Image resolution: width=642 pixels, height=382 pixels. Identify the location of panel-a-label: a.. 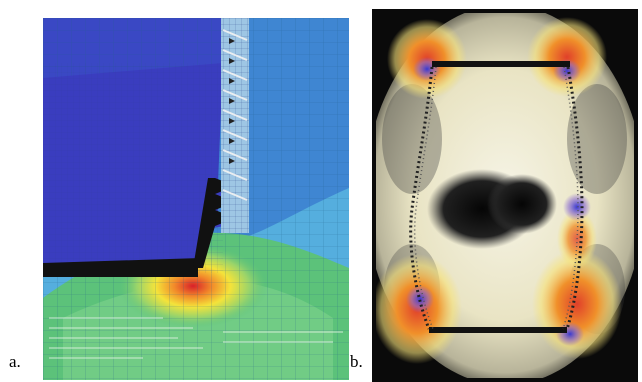
(15, 361).